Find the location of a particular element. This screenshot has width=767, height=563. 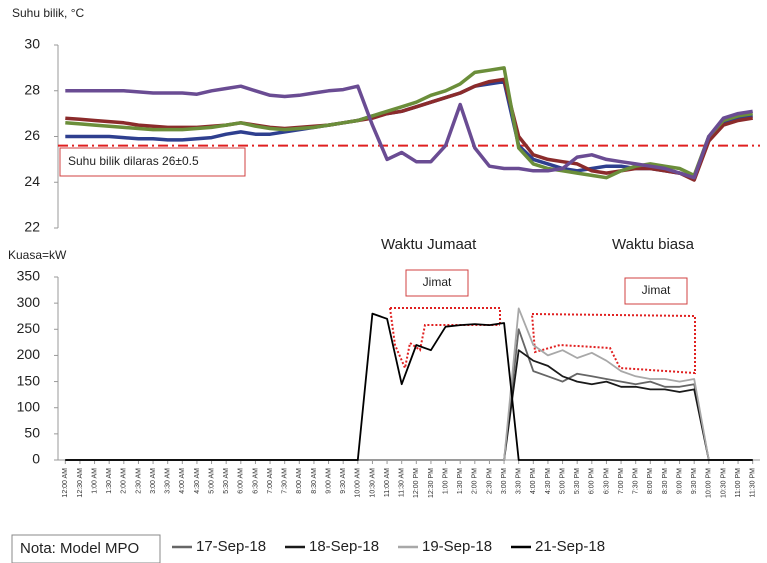

x-tick-label: 3:00 AM is located at coordinates (153, 481).